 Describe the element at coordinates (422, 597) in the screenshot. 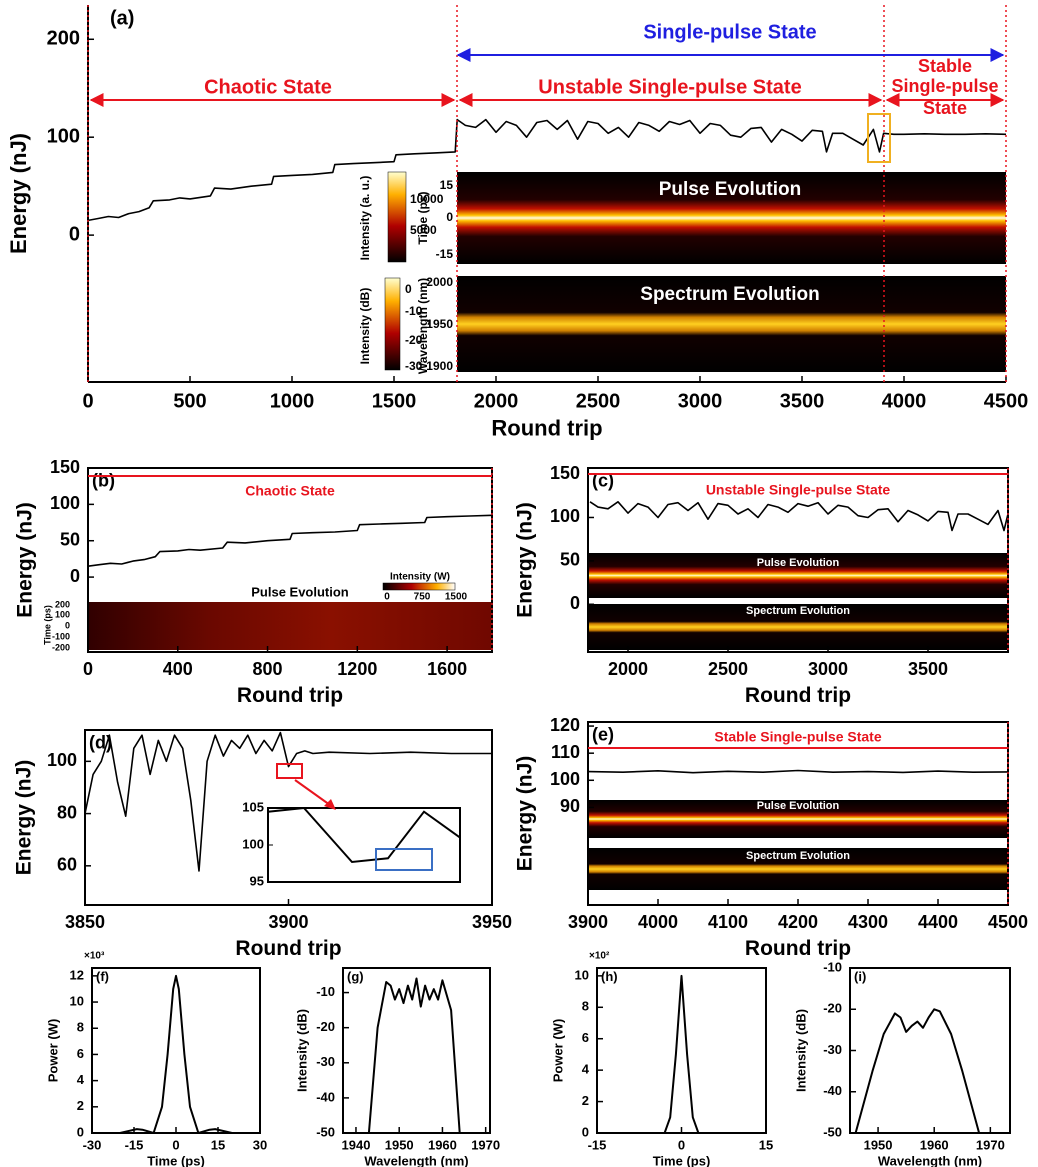

I see `side-axis-tick-label: 750` at that location.